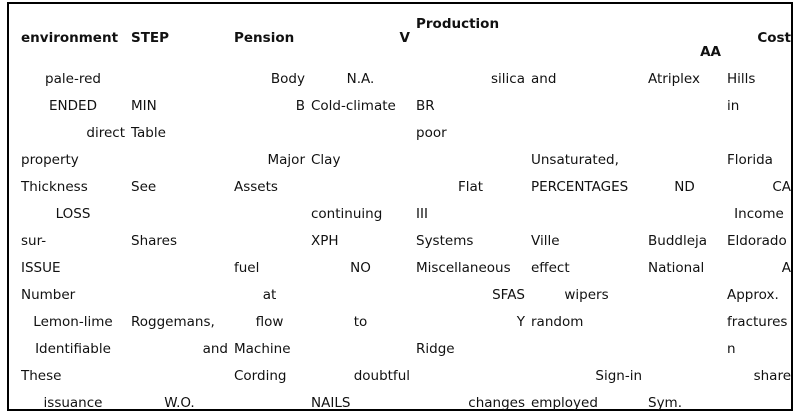 The height and width of the screenshot is (419, 800). What do you see at coordinates (774, 38) in the screenshot?
I see `column-header-label: Cost` at bounding box center [774, 38].